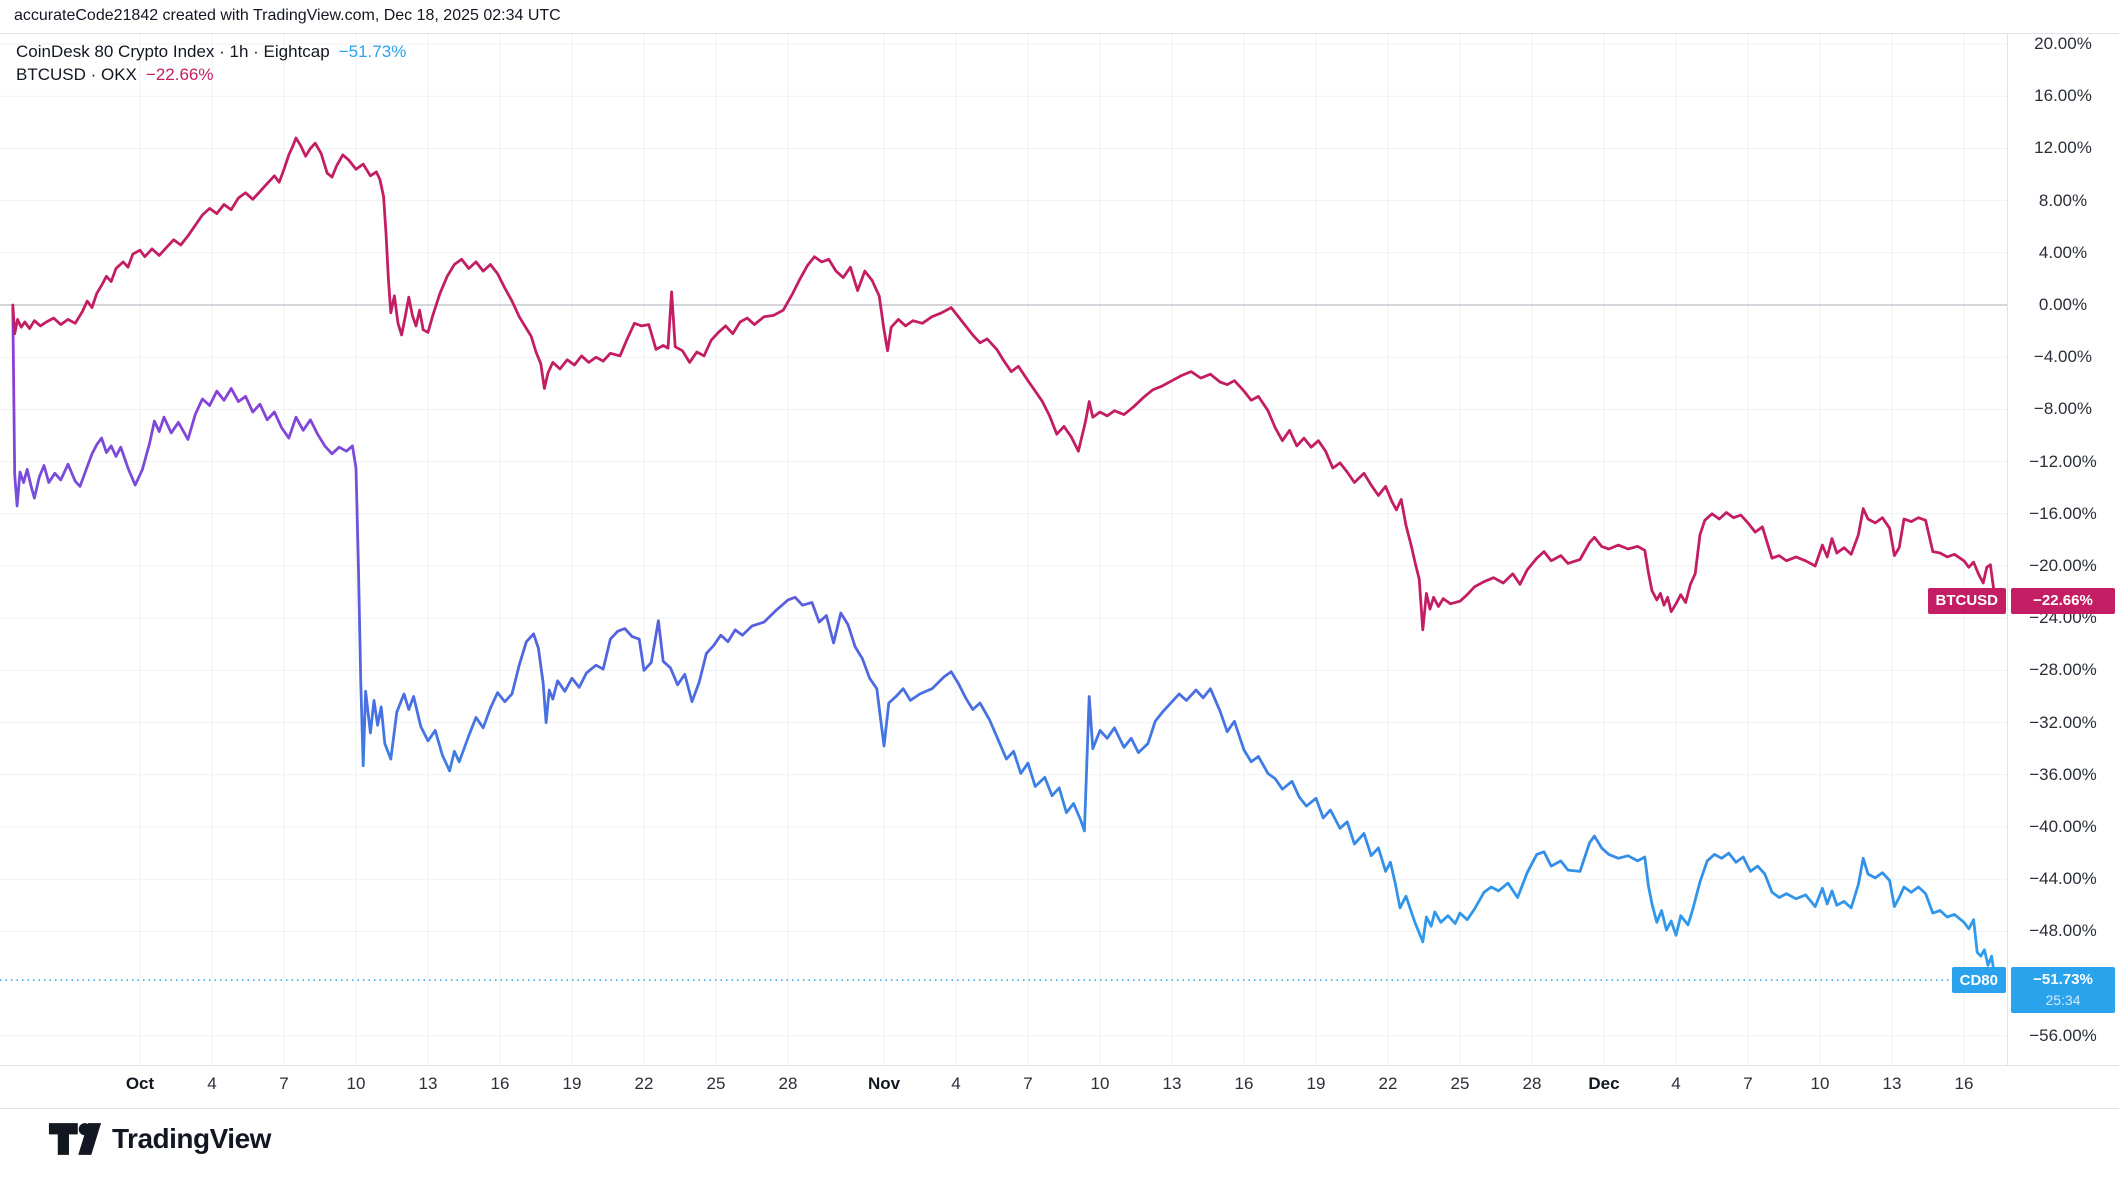  Describe the element at coordinates (2063, 990) in the screenshot. I see `cd80-price-badge: −51.73% 25:34` at that location.